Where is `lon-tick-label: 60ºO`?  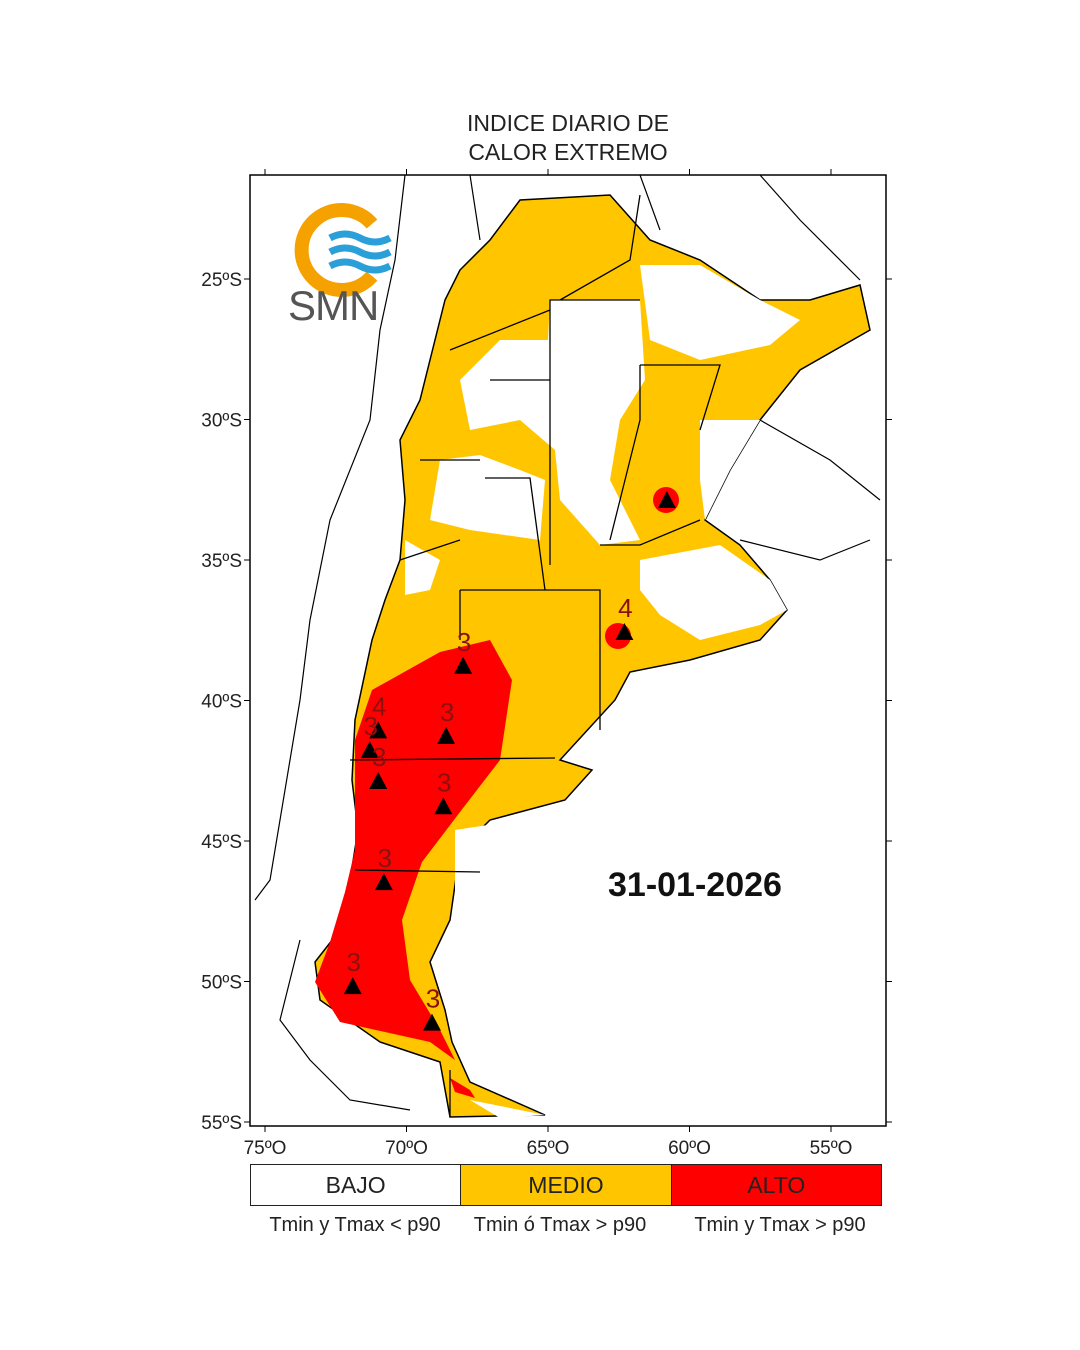
lon-tick-label: 60ºO is located at coordinates (689, 1148).